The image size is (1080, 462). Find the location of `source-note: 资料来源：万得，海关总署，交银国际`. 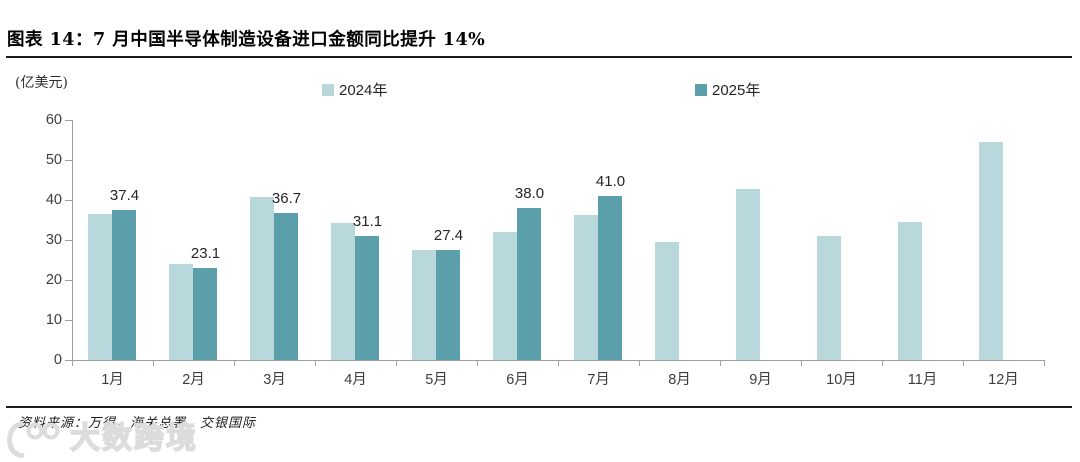

source-note: 资料来源：万得，海关总署，交银国际 is located at coordinates (137, 423).